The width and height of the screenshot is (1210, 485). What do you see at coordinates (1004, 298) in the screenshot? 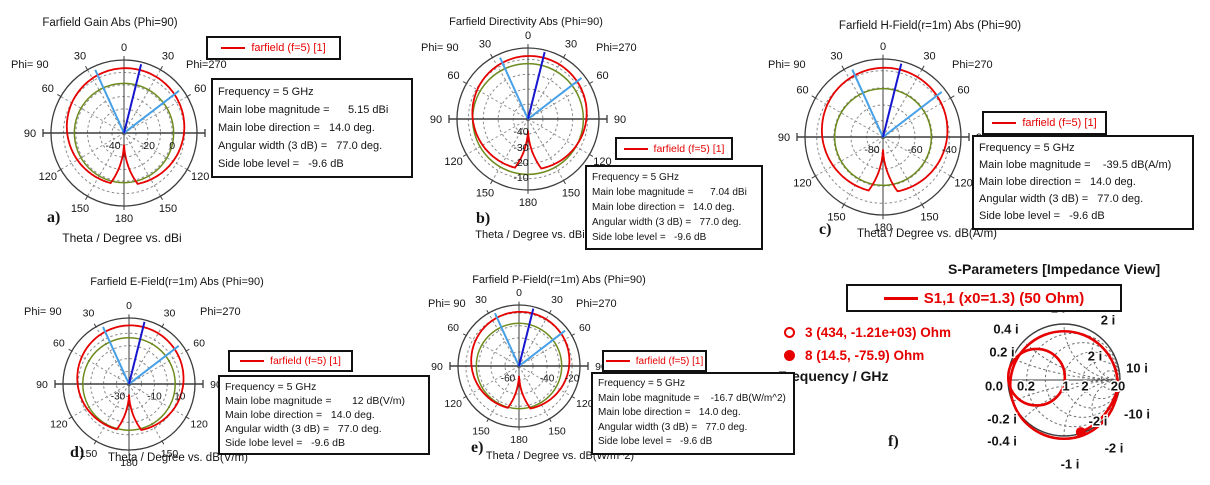
I see `s11-legend-label: S1,1 (x0=1.3) (50 Ohm)` at bounding box center [1004, 298].